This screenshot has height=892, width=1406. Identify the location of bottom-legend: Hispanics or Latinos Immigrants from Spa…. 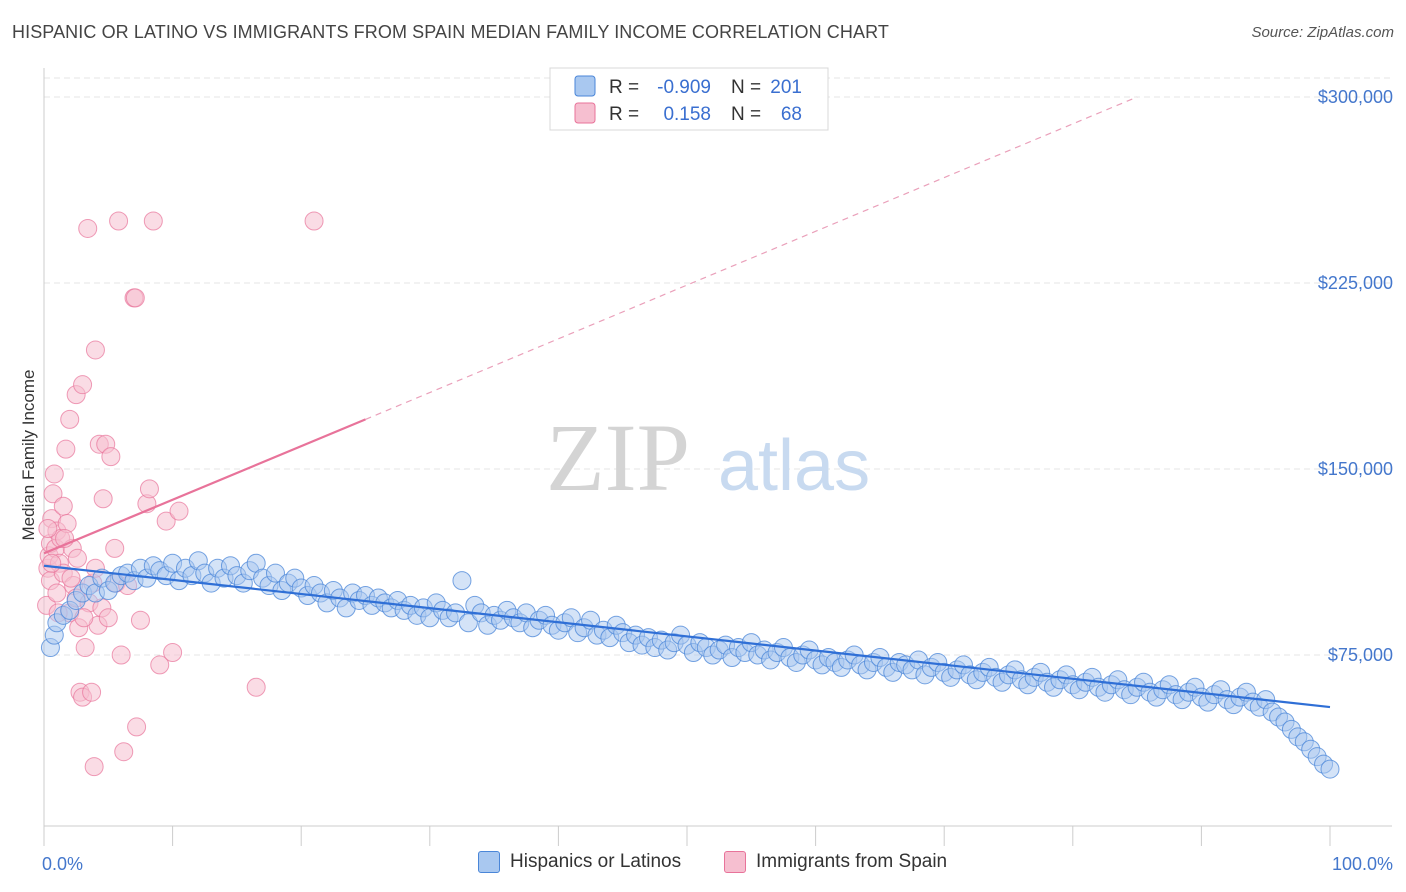
(703, 864).